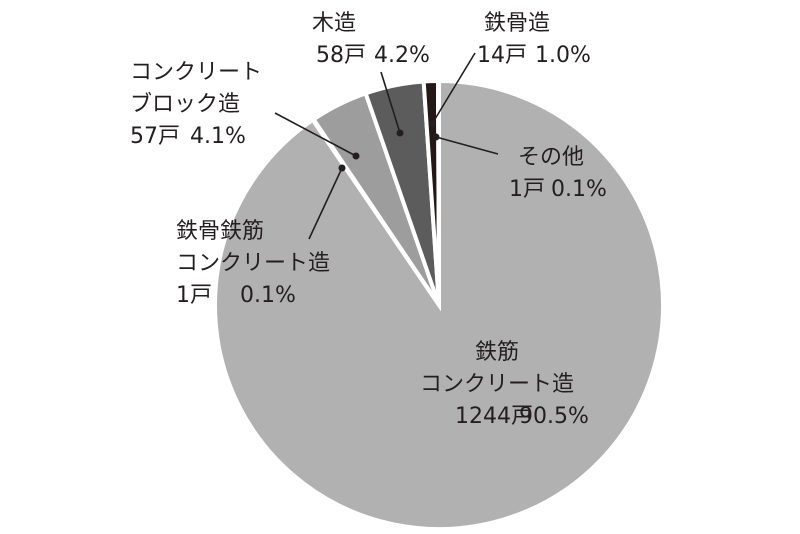 Image resolution: width=800 pixels, height=534 pixels. I want to click on slice-label-steel: 鉄骨造 14戸 1.0%, so click(534, 39).